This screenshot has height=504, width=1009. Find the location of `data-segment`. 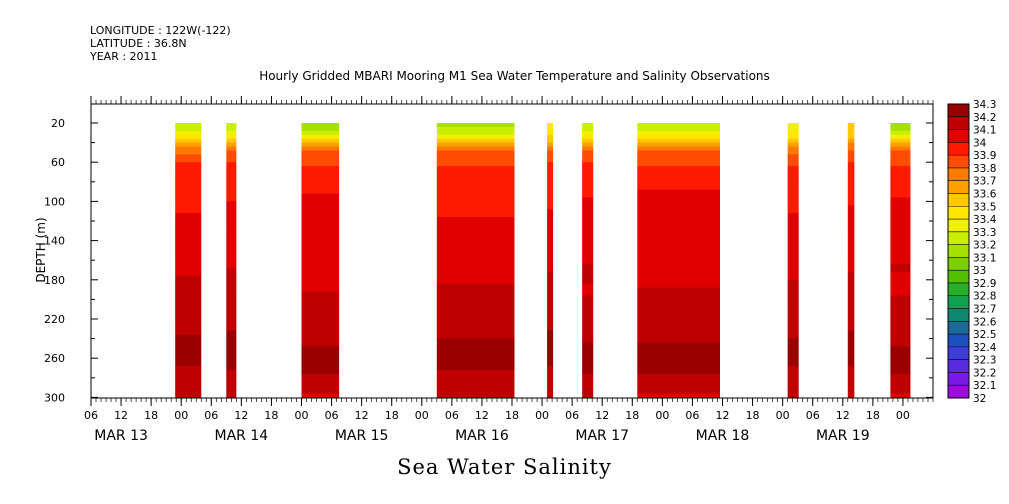

data-segment is located at coordinates (320, 260).